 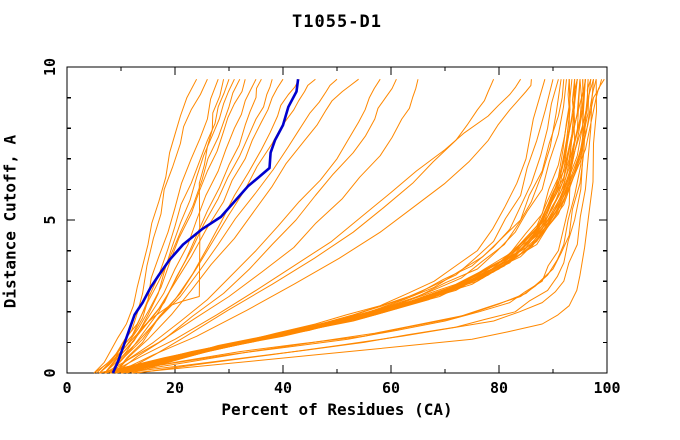 I want to click on y-axis-label: Distance Cutoff, A, so click(x=10, y=221).